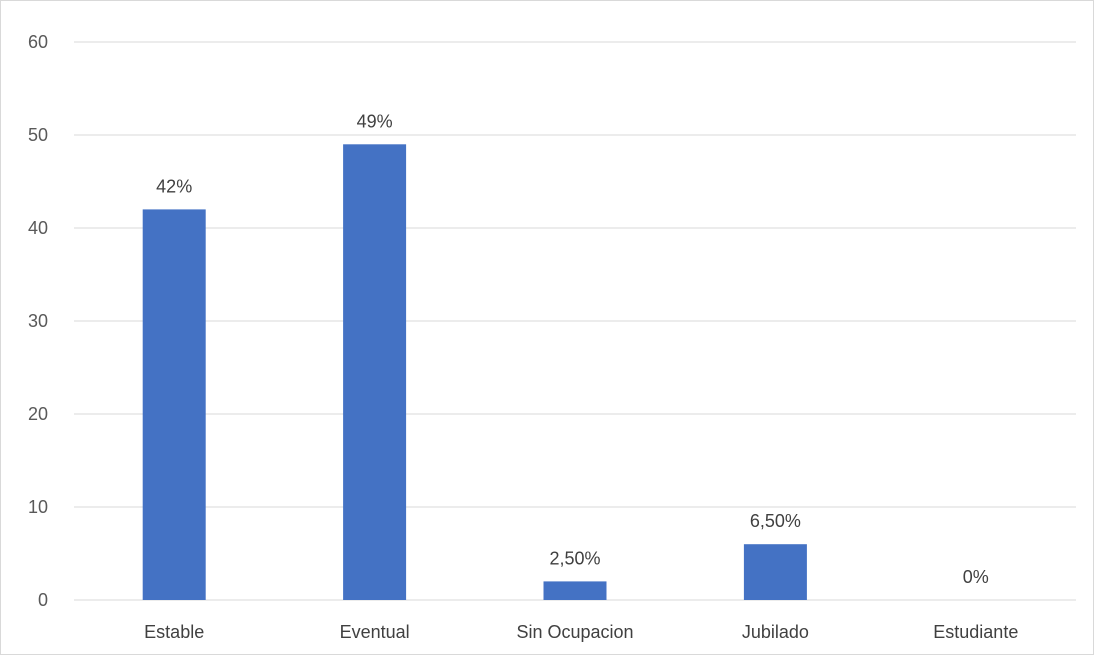 Image resolution: width=1094 pixels, height=655 pixels. What do you see at coordinates (976, 577) in the screenshot?
I see `data-label: 0%` at bounding box center [976, 577].